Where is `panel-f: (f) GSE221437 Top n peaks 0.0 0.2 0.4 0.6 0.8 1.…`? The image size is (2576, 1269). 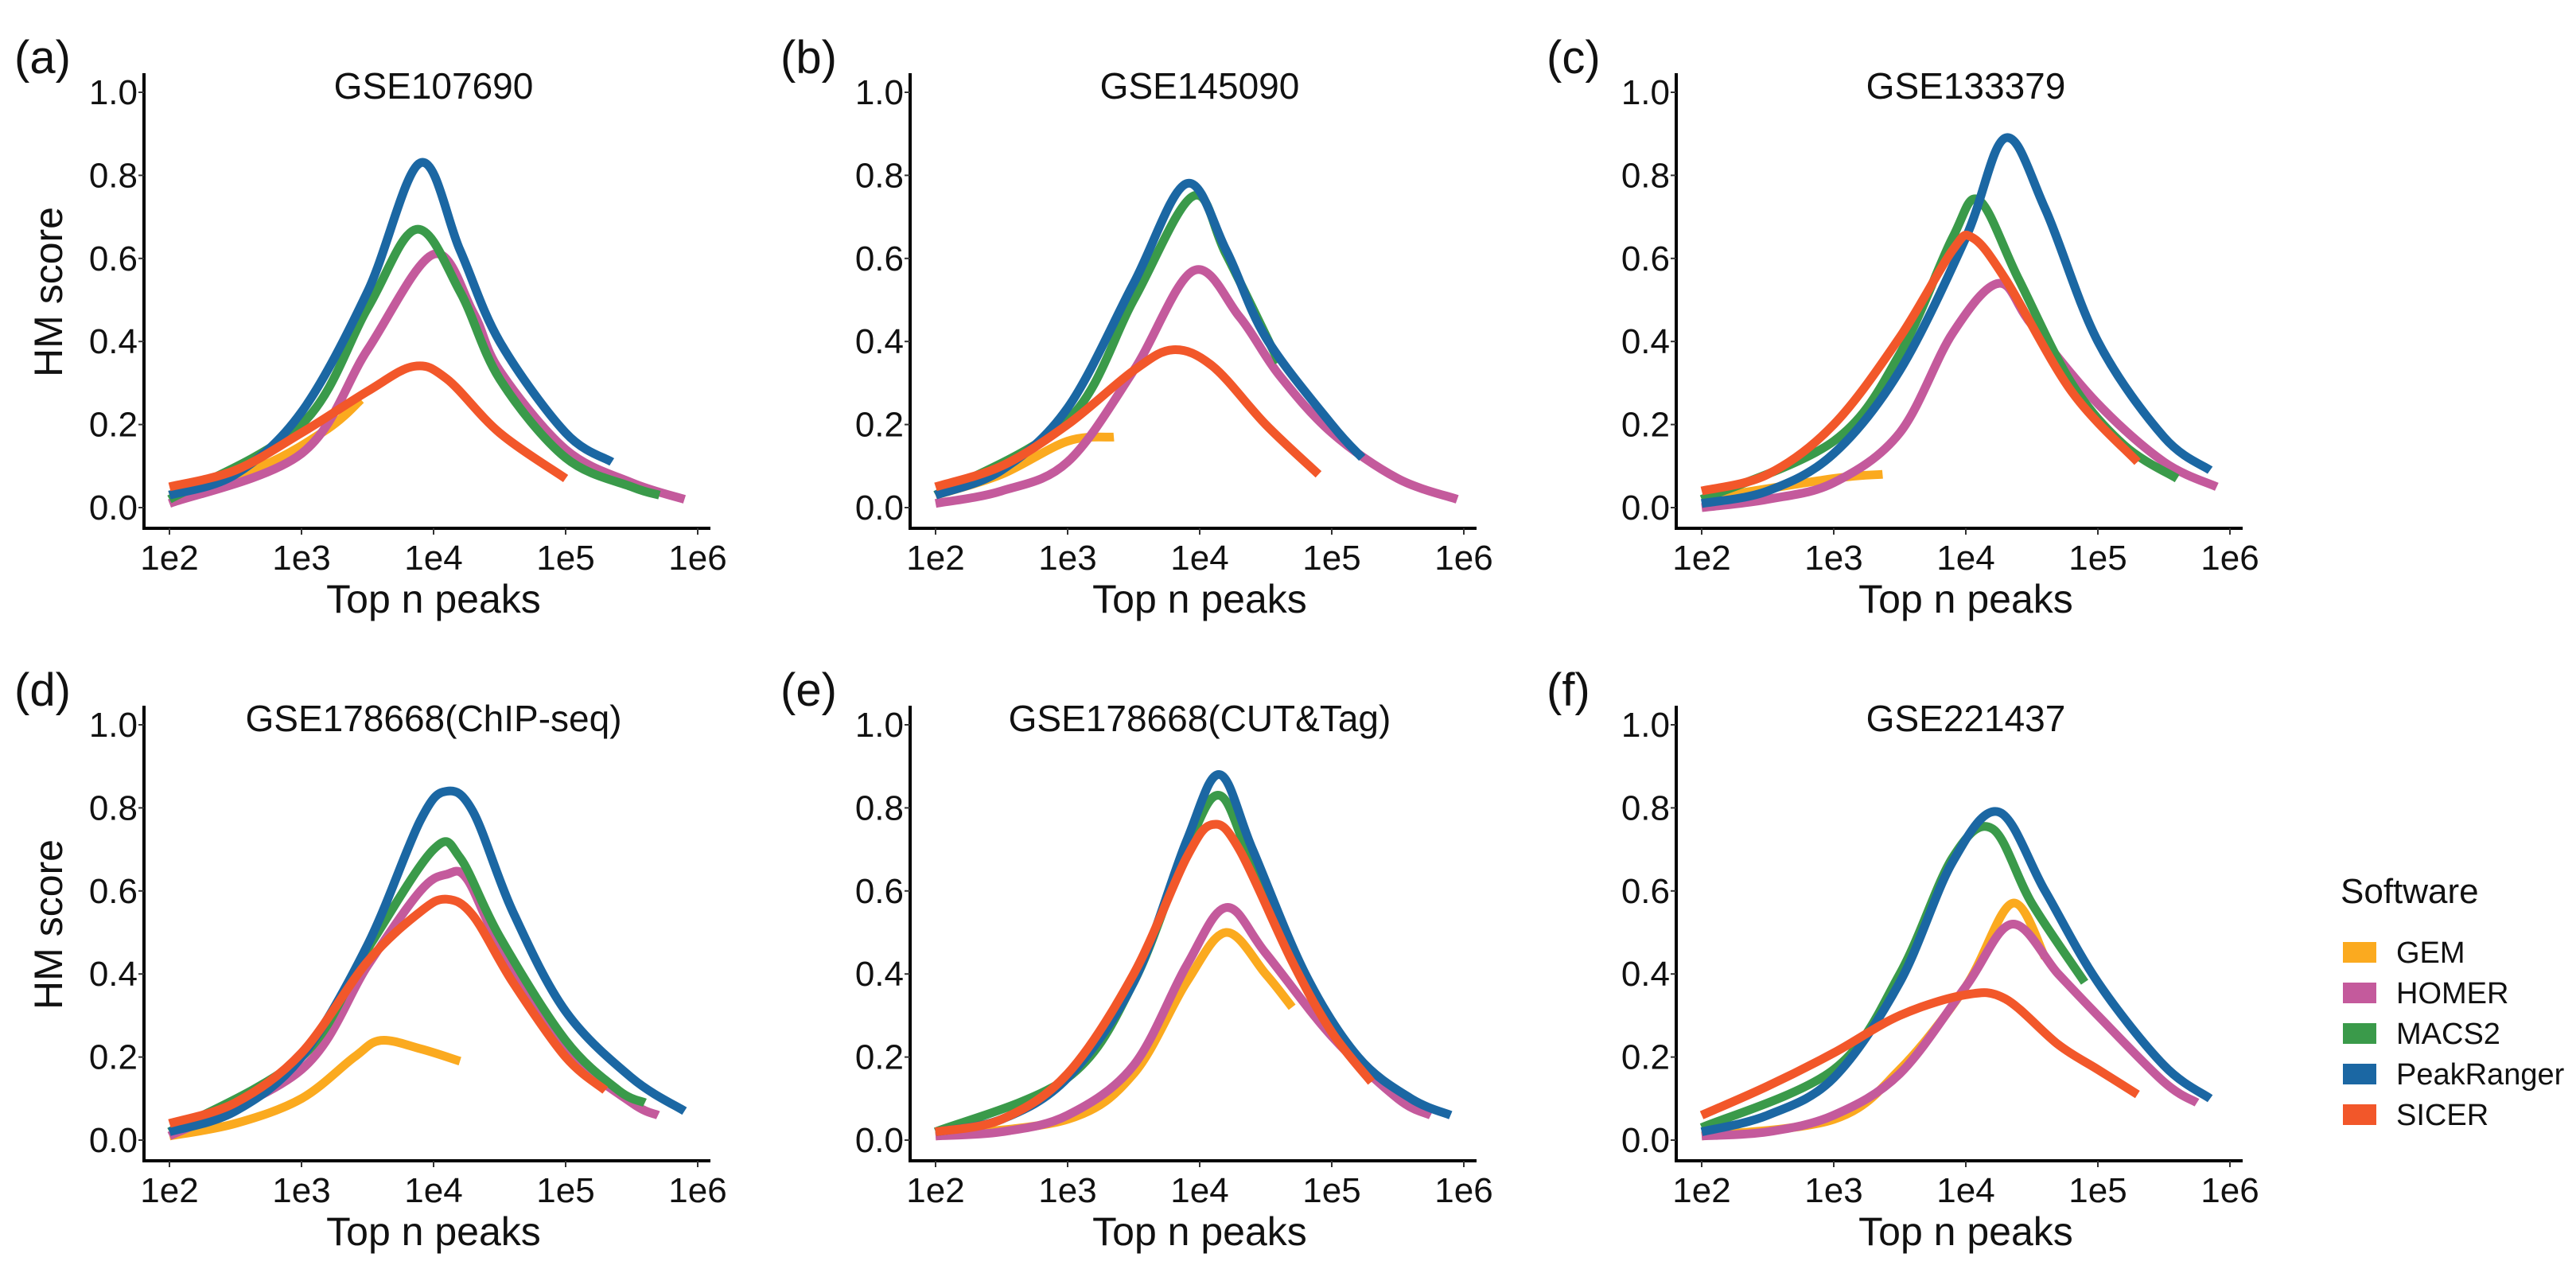 panel-f: (f) GSE221437 Top n peaks 0.0 0.2 0.4 0.6 0.8 1.… is located at coordinates (1903, 959).